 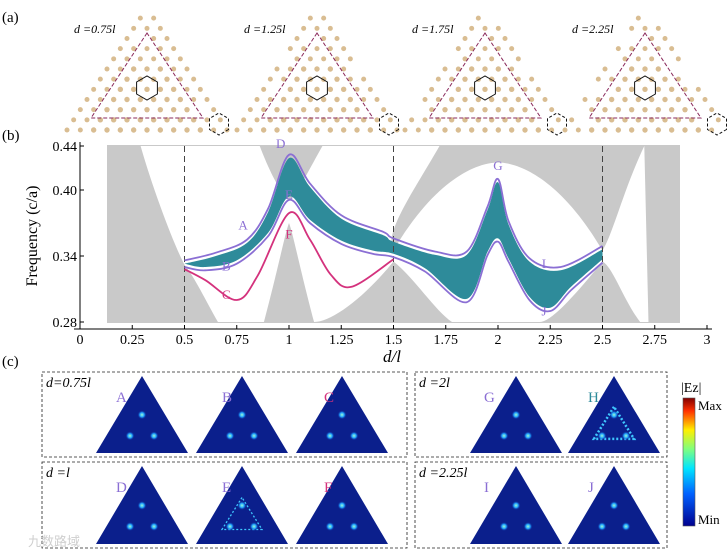 What do you see at coordinates (58, 473) in the screenshot?
I see `field-group-label: d =l` at bounding box center [58, 473].